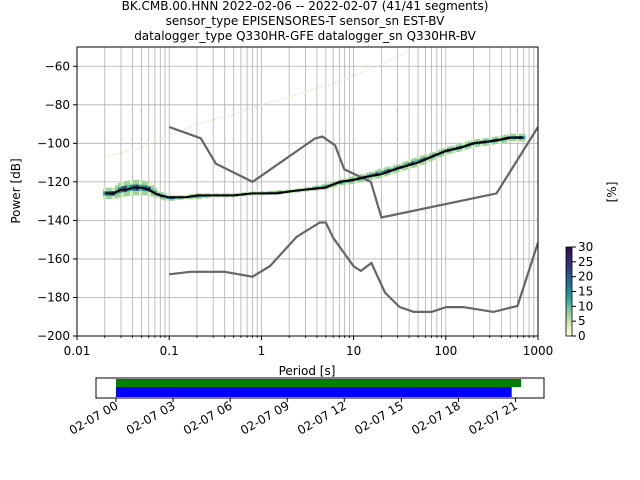 Image resolution: width=640 pixels, height=480 pixels. I want to click on y-tick-label: −140, so click(53, 220).